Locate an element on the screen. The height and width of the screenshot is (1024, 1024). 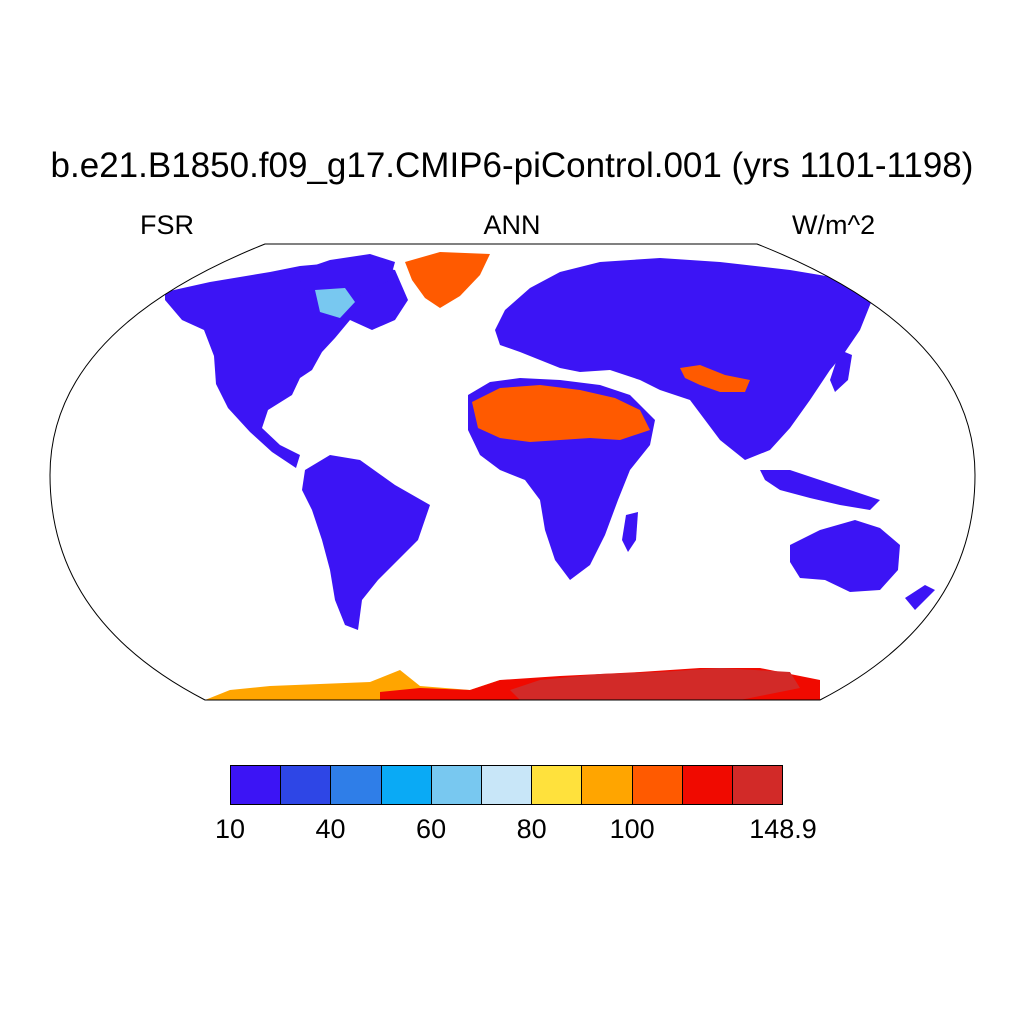
units-label: W/m^2 is located at coordinates (834, 225).